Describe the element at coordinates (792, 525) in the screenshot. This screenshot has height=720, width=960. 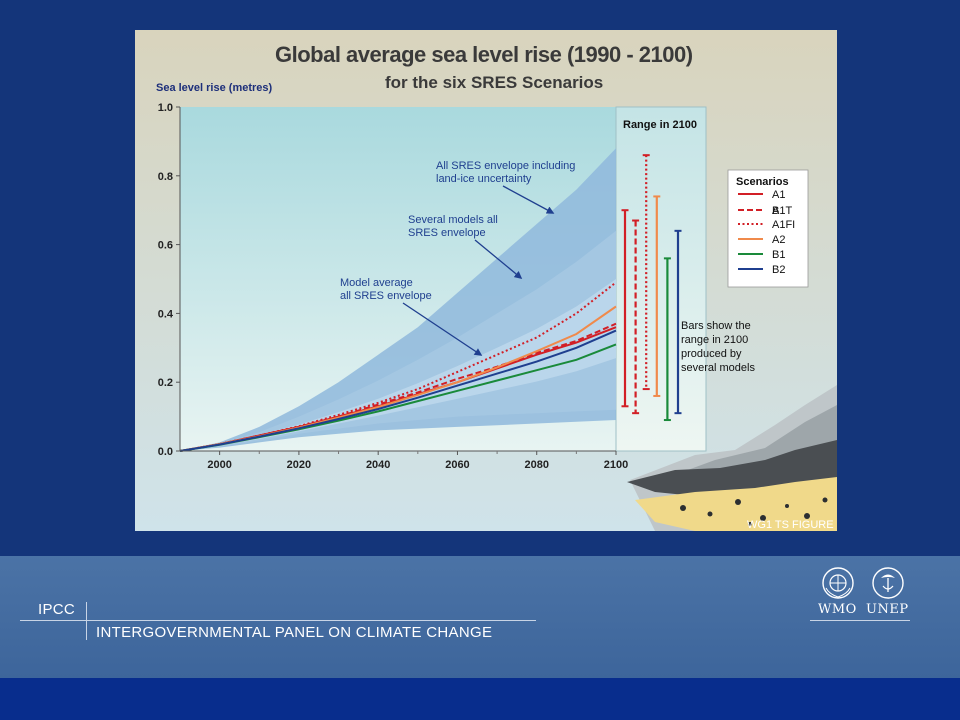
I see `figure-caption: WG1 TS FIGURE 24` at that location.